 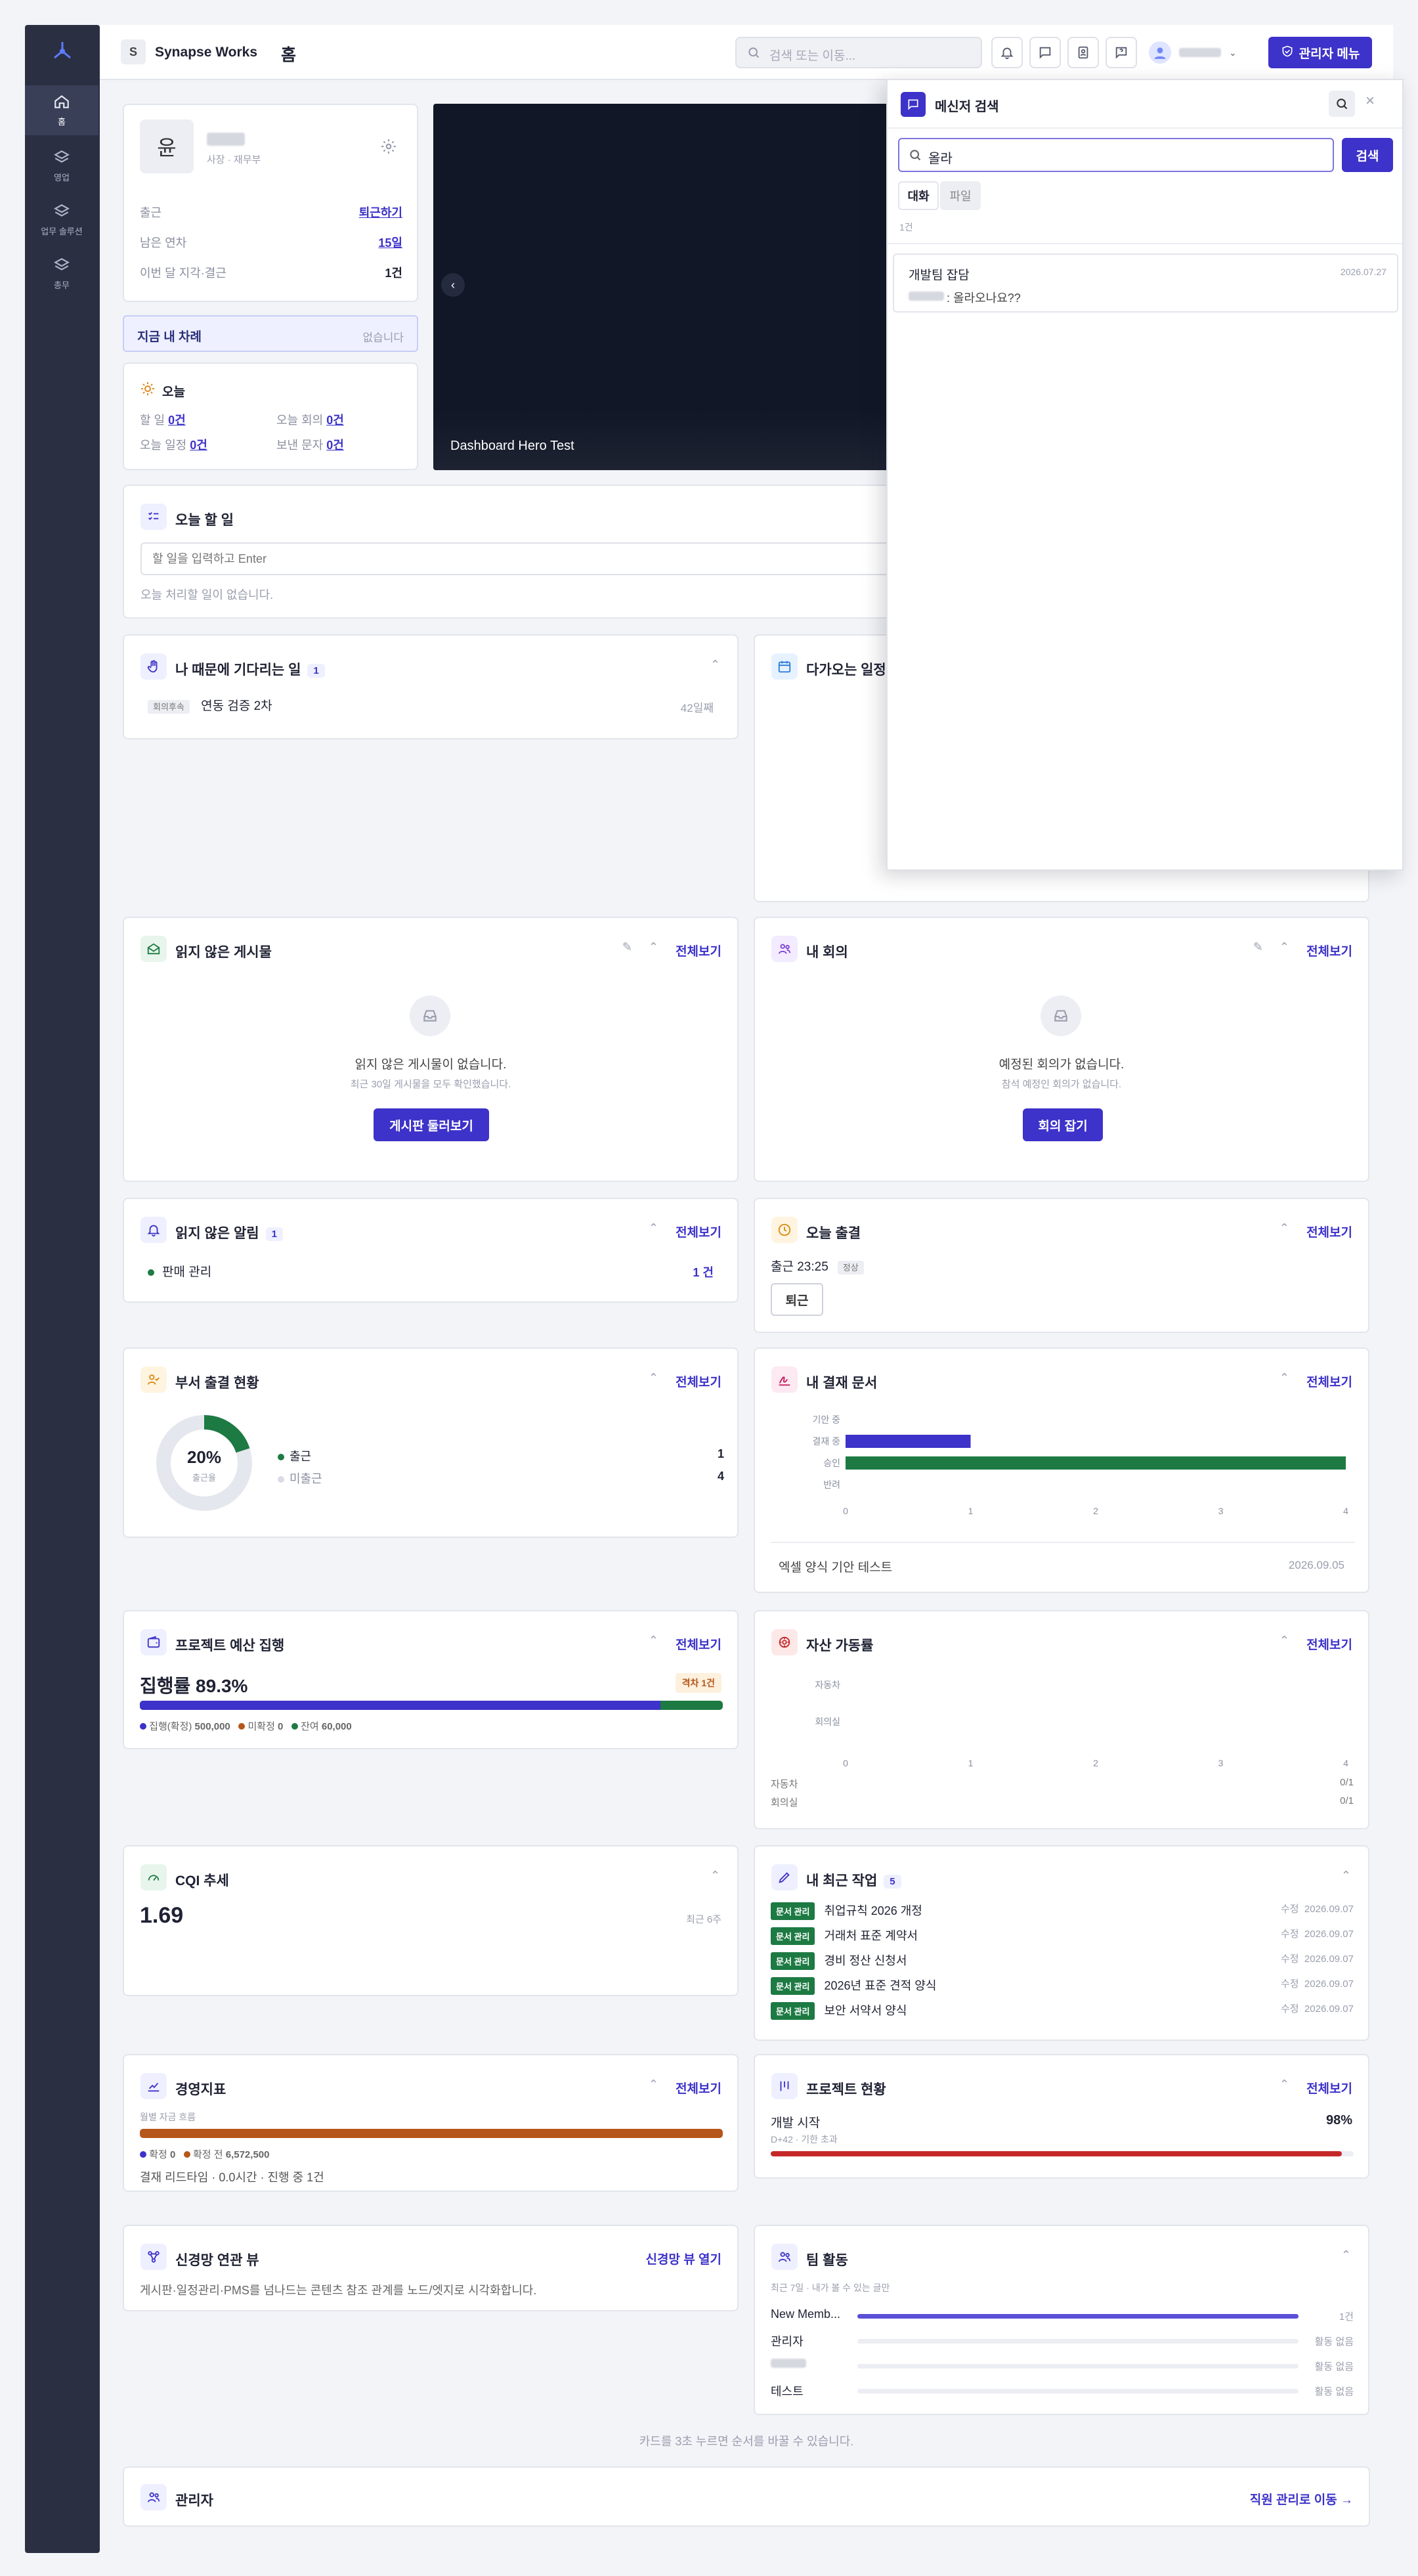 What do you see at coordinates (683, 2260) in the screenshot?
I see `open-graph-link: 신경망 뷰 열기` at bounding box center [683, 2260].